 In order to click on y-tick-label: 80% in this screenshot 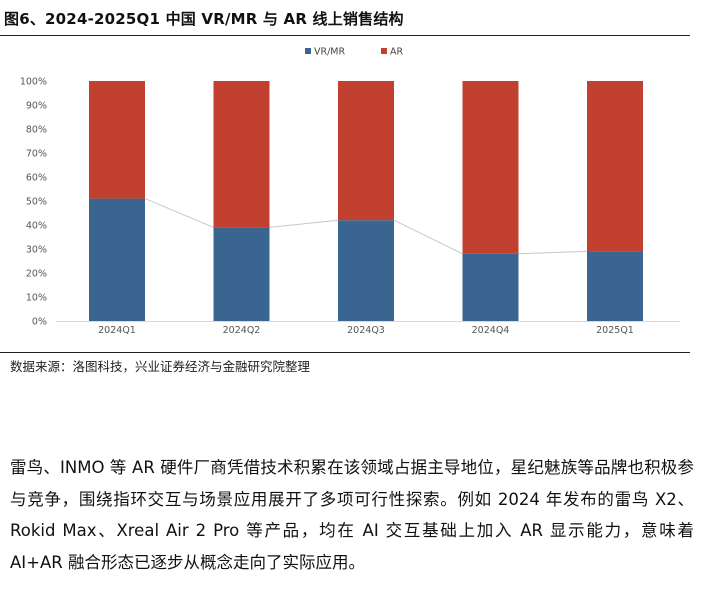, I will do `click(36, 130)`.